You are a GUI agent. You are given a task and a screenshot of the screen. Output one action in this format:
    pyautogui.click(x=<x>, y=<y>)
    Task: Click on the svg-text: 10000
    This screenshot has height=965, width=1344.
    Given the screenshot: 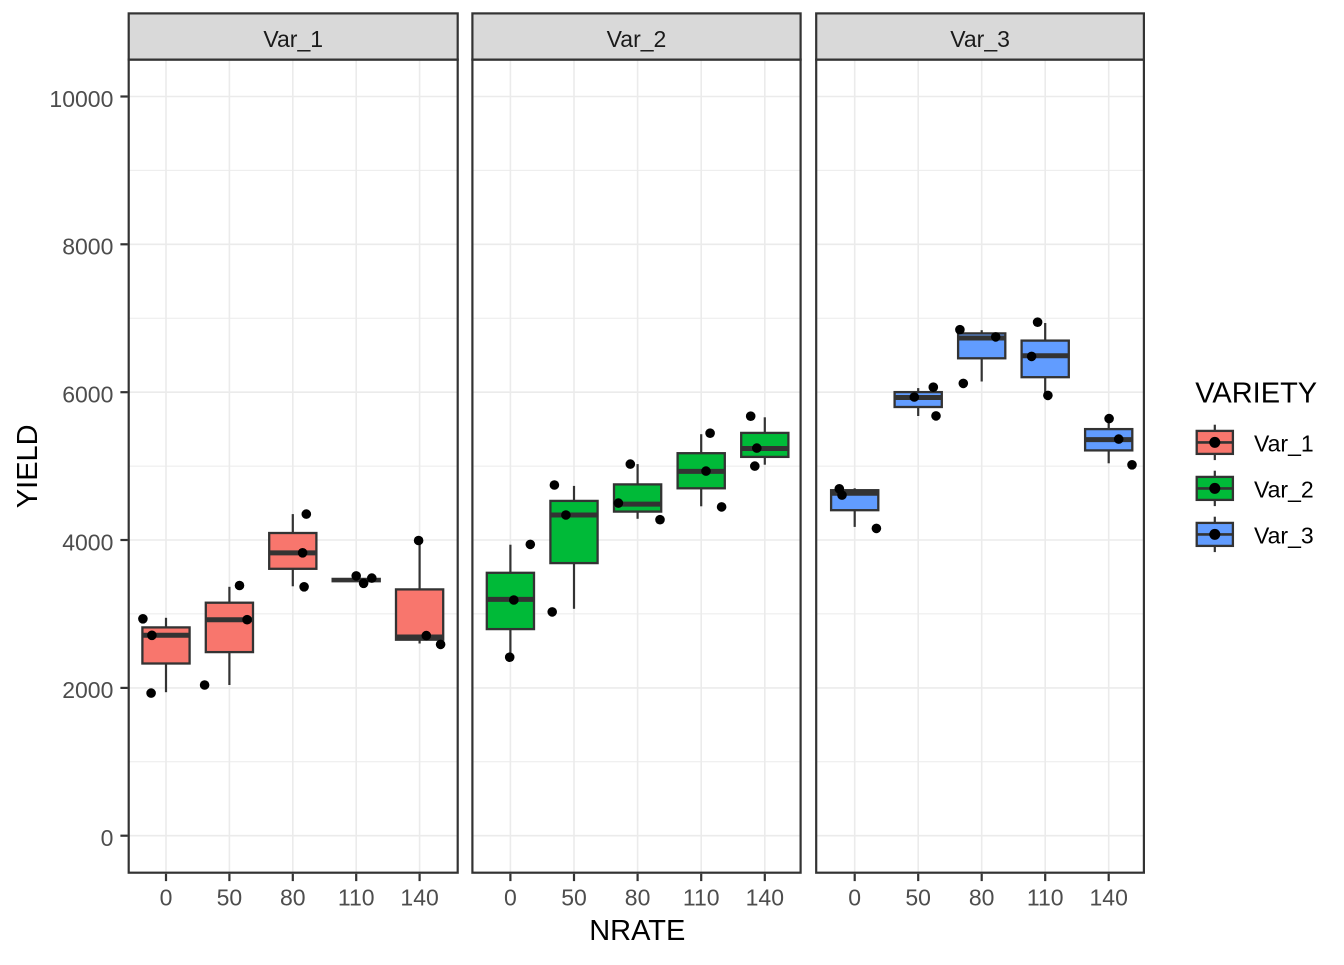 What is the action you would take?
    pyautogui.click(x=81, y=99)
    